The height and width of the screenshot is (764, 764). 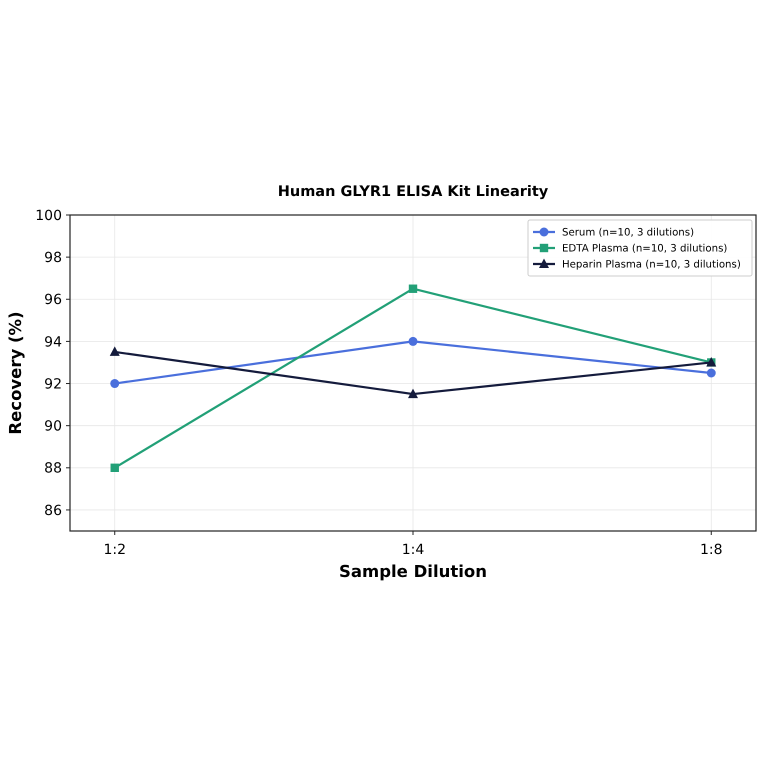 What do you see at coordinates (53, 426) in the screenshot?
I see `y-tick-label: 90` at bounding box center [53, 426].